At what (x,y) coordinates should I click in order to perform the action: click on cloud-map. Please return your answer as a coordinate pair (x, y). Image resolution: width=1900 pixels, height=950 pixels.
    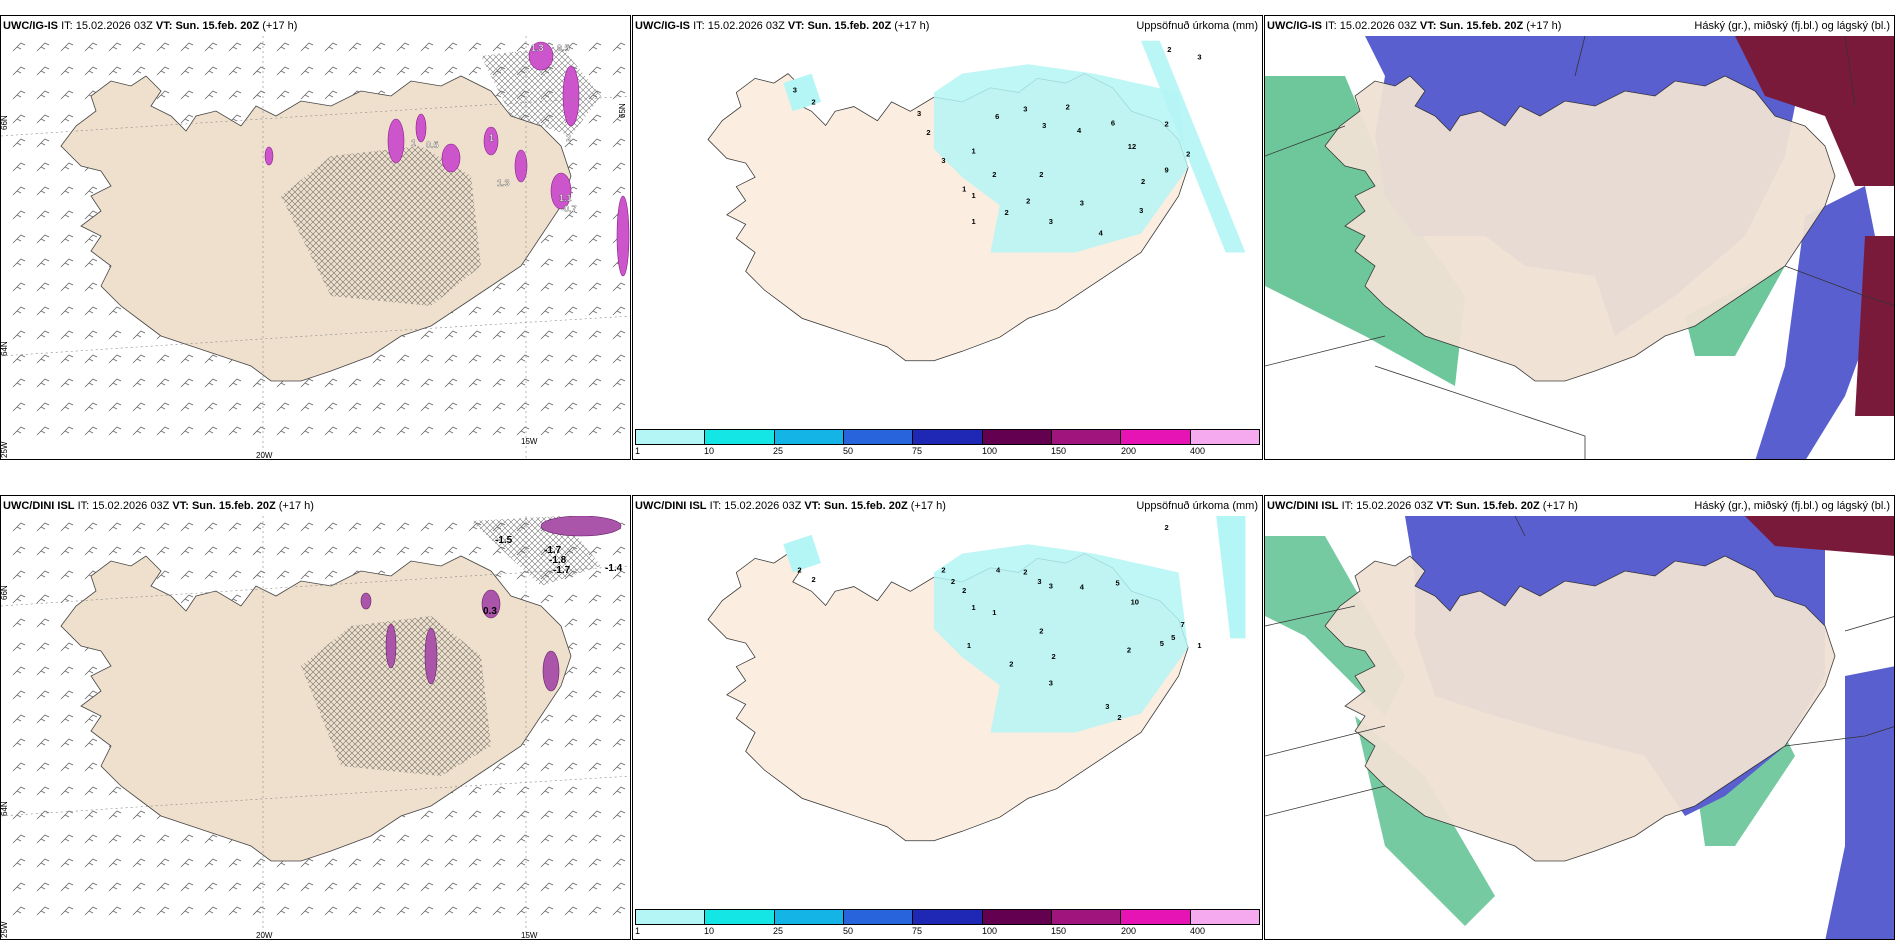
    Looking at the image, I should click on (1579, 727).